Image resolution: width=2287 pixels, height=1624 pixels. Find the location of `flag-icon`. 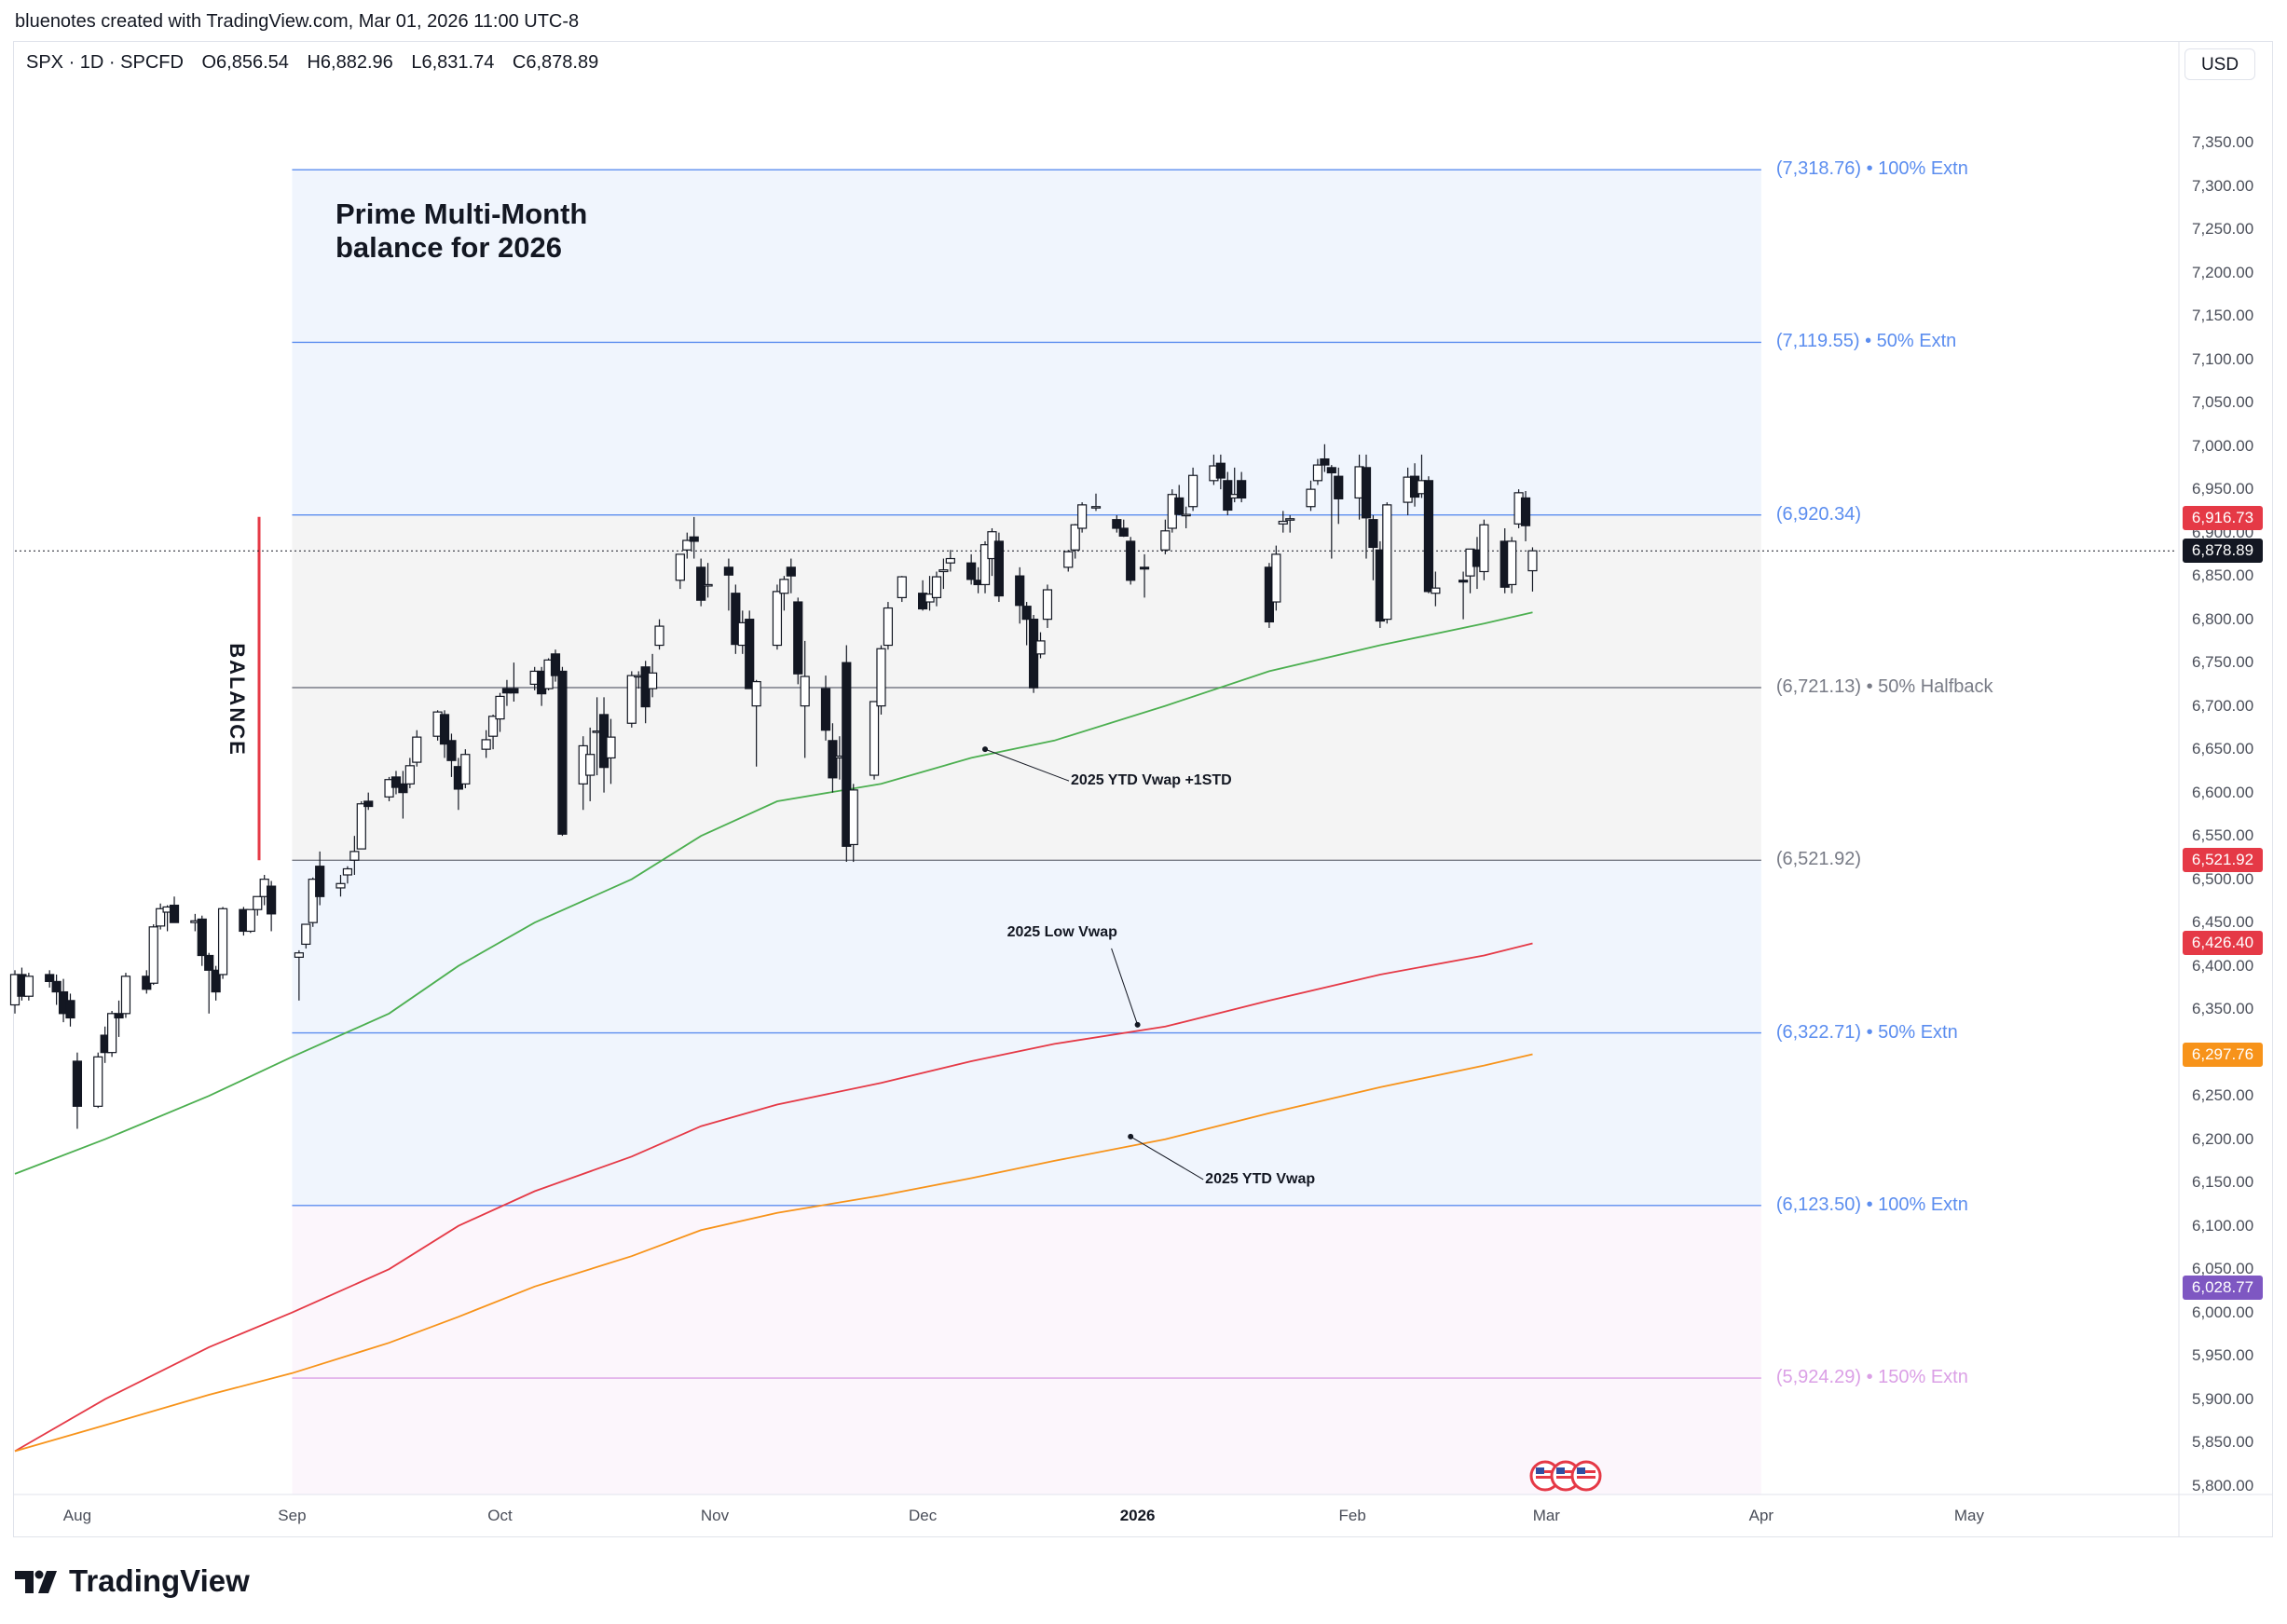

flag-icon is located at coordinates (1586, 1476).